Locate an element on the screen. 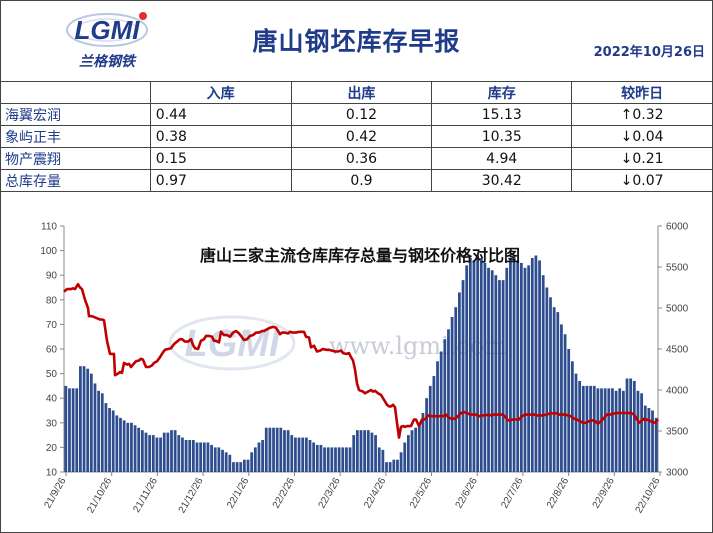 The height and width of the screenshot is (533, 713). x-tick-label: 22/8/26 is located at coordinates (558, 493).